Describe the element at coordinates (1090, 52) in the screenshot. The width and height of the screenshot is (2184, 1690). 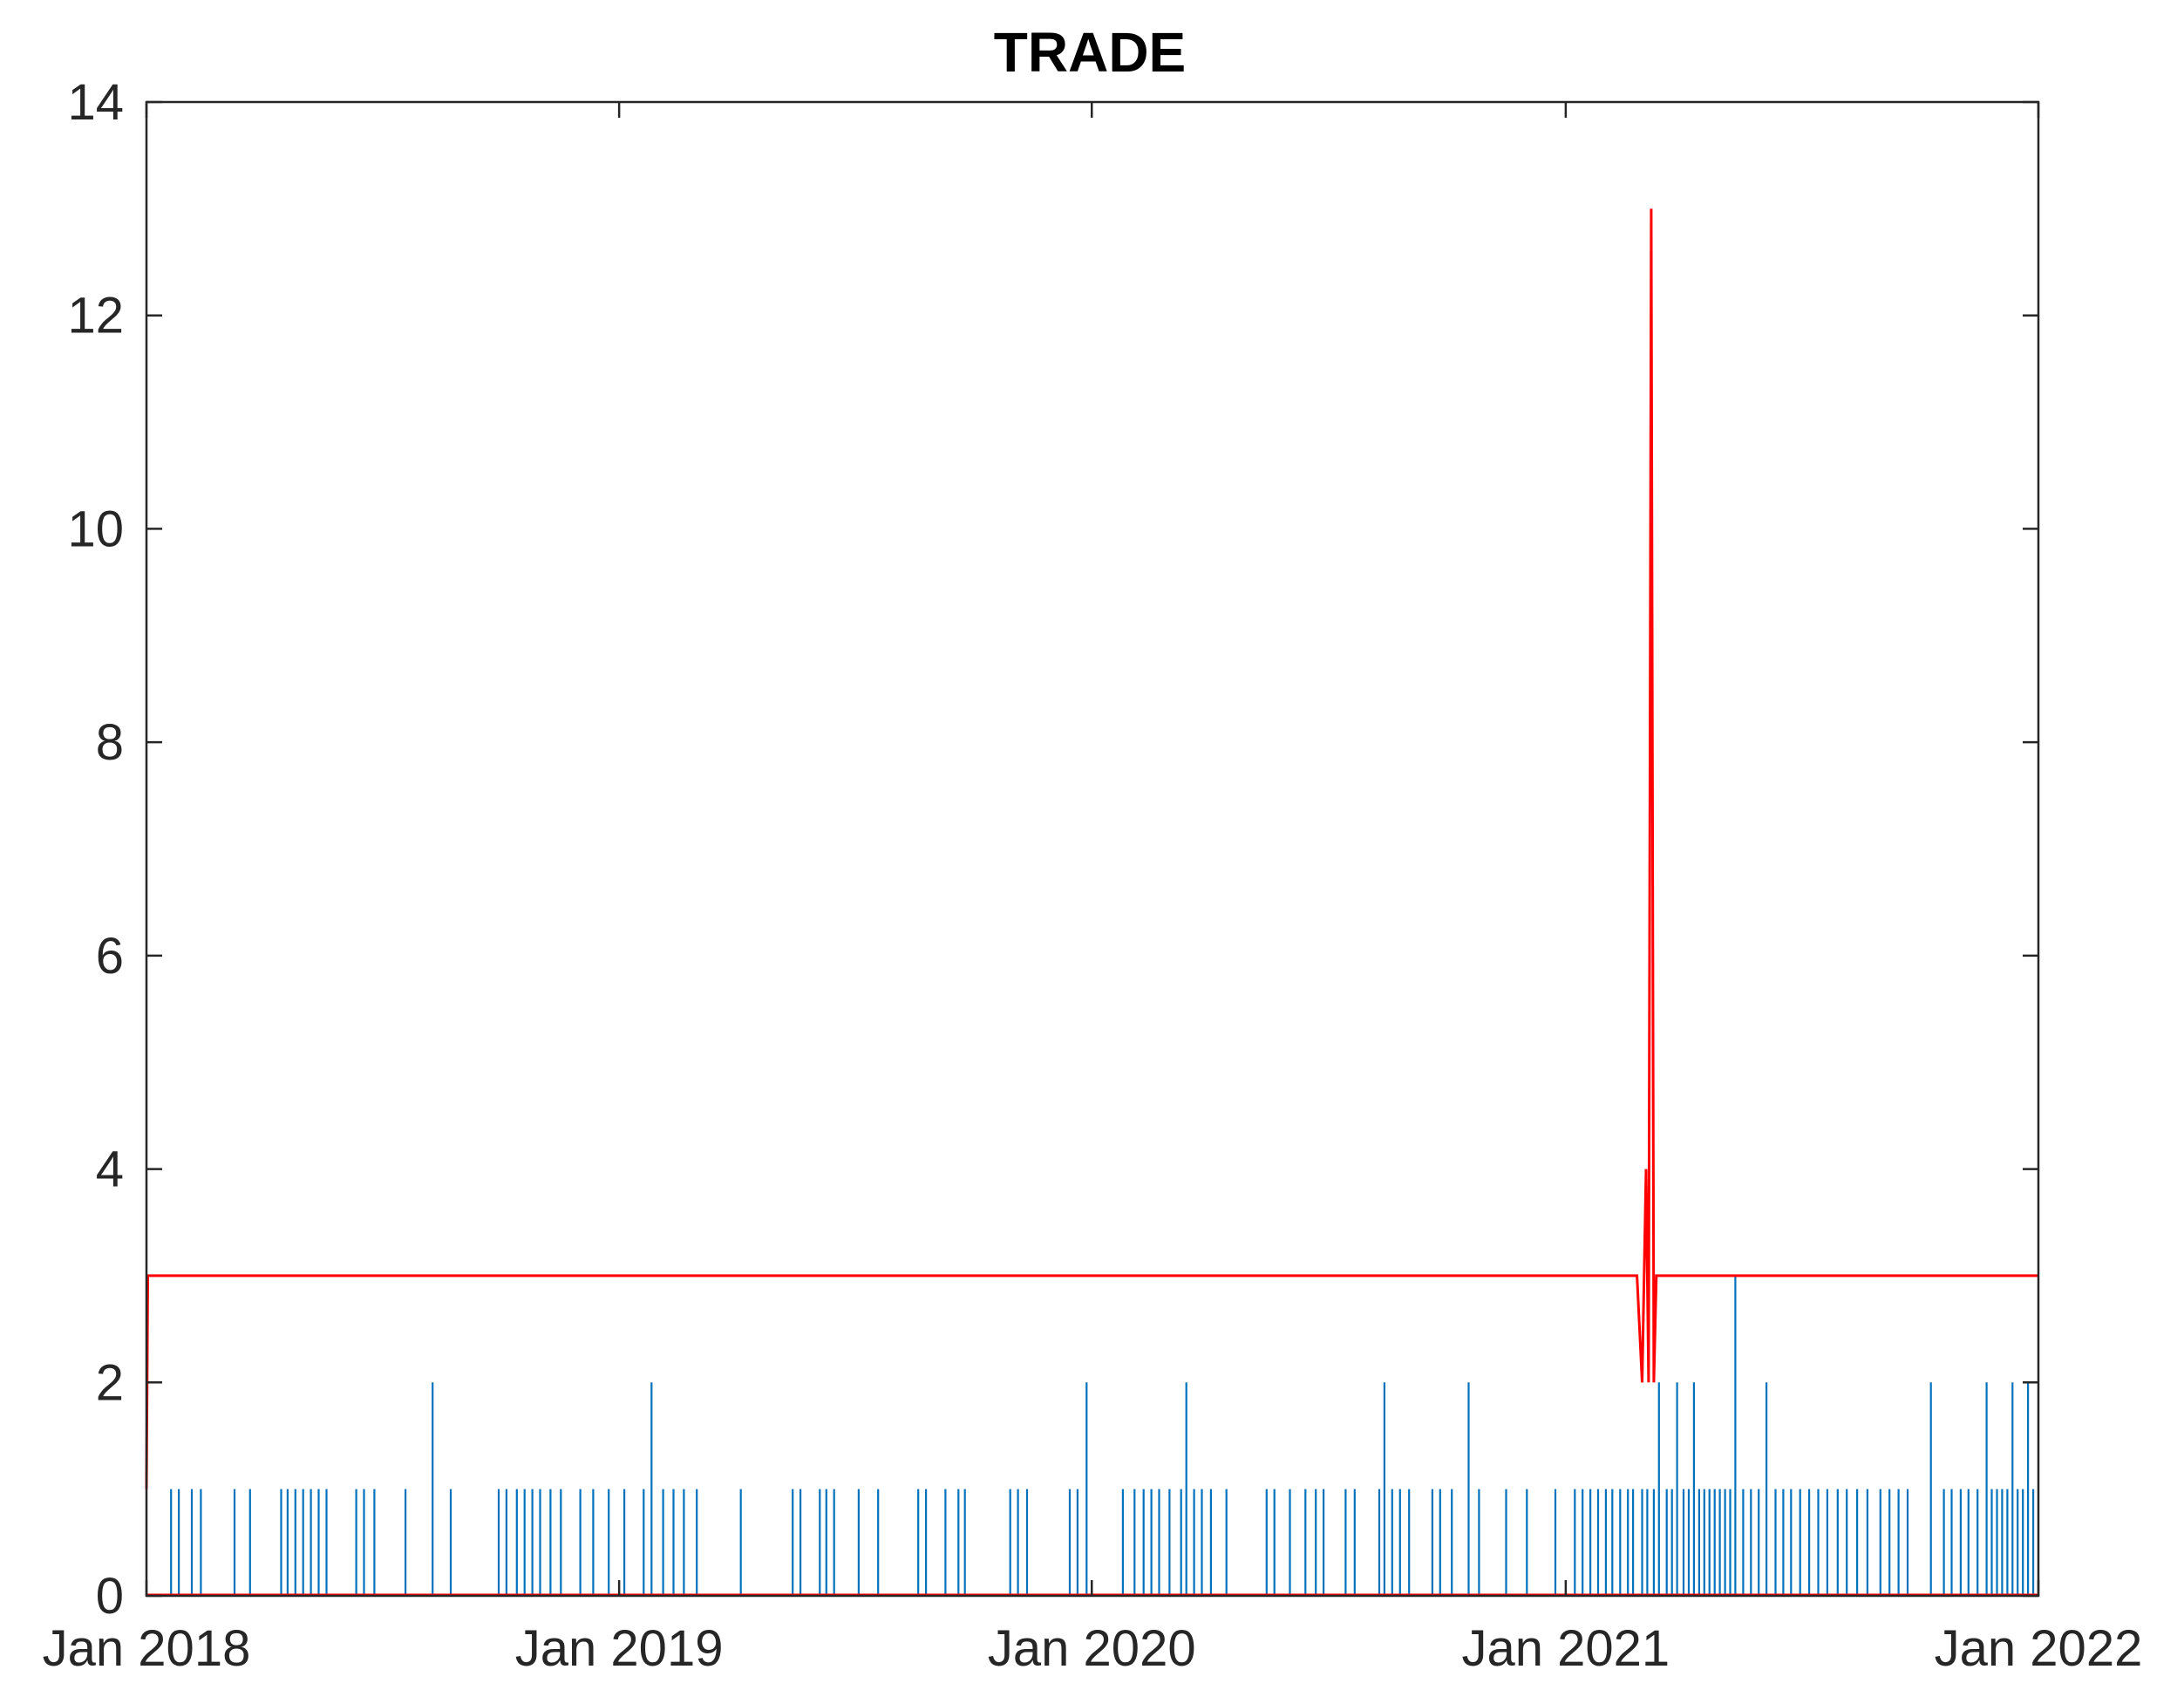
I see `chart-title: TRADE` at that location.